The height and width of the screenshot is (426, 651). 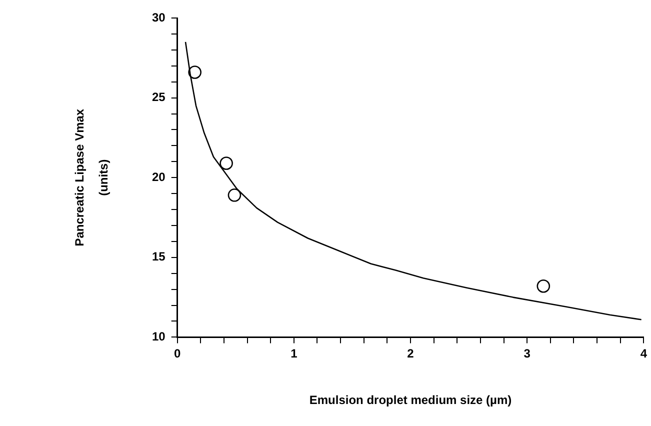 I want to click on y-tick-label: 20, so click(x=159, y=177).